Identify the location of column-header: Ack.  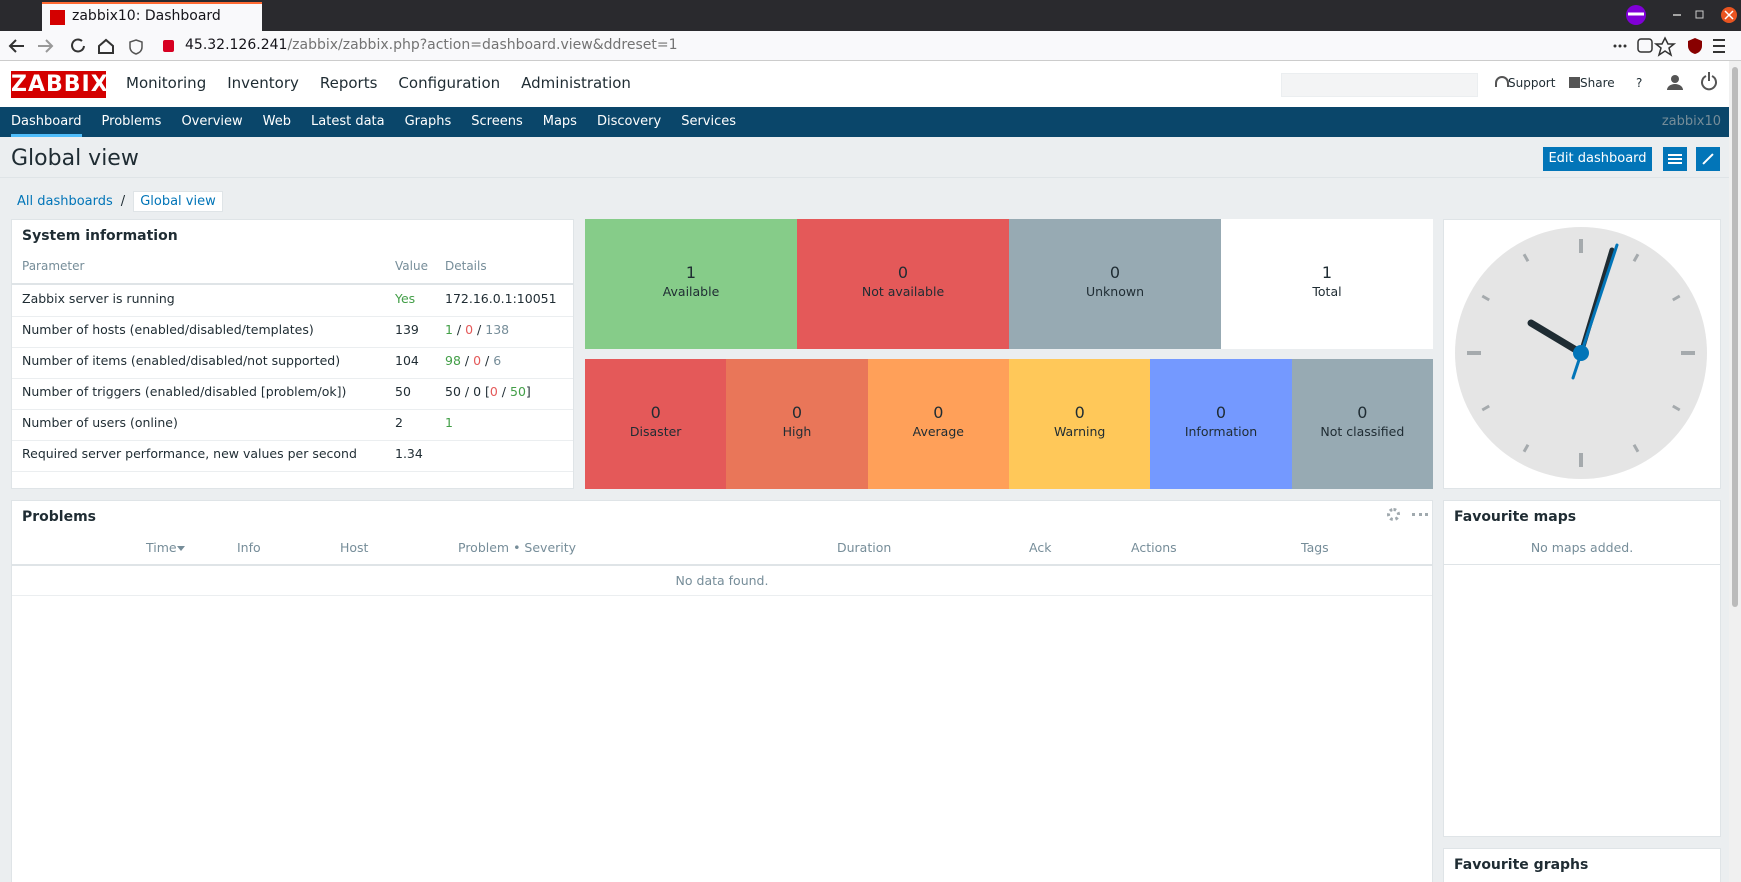
(1040, 547).